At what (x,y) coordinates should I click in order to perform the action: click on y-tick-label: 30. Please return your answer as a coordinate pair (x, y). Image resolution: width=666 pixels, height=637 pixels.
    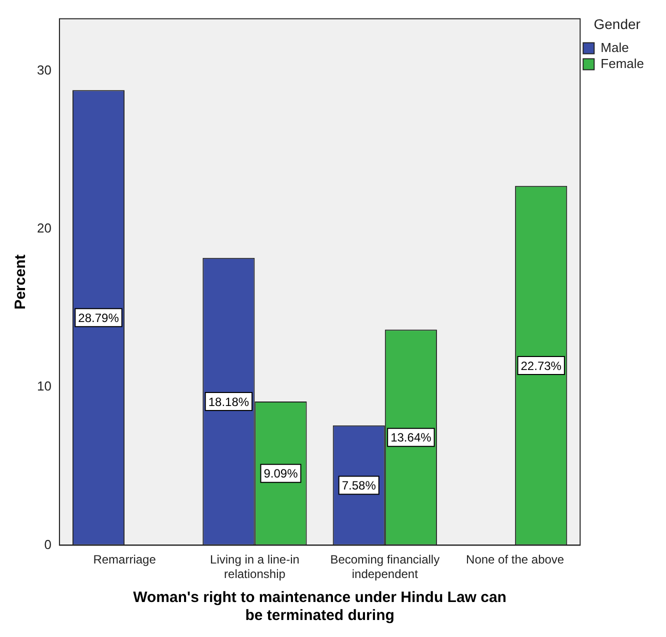
    Looking at the image, I should click on (44, 70).